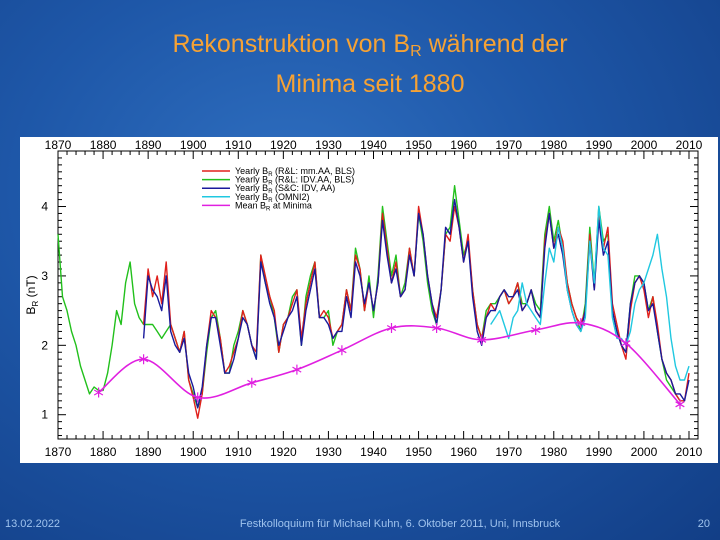 The height and width of the screenshot is (540, 720). Describe the element at coordinates (598, 145) in the screenshot. I see `x-tick-label-top: 1990` at that location.